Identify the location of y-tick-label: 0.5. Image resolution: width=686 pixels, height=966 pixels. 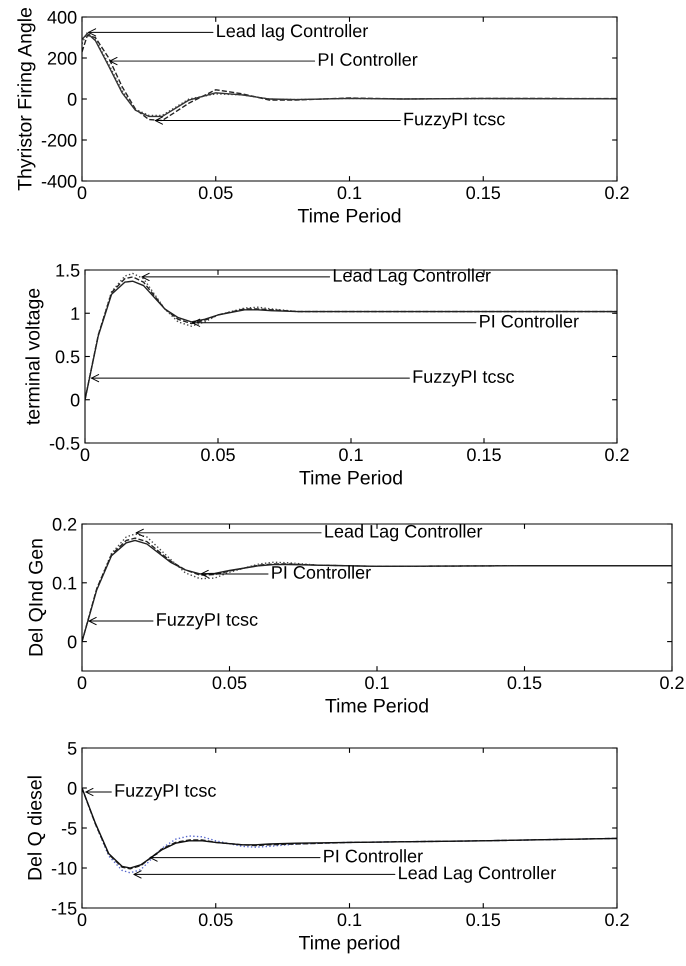
(68, 357).